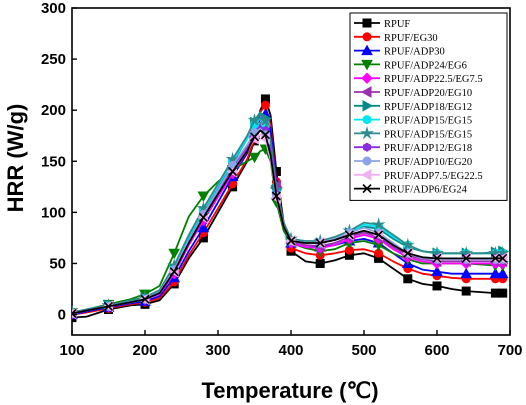 The image size is (526, 405). I want to click on legend-label: RPUF/ADP24/EG6, so click(425, 65).